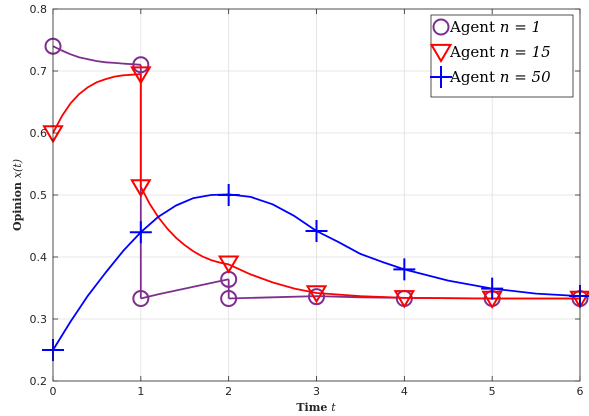 The width and height of the screenshot is (589, 416). I want to click on y-tick-label: 0.6, so click(39, 133).